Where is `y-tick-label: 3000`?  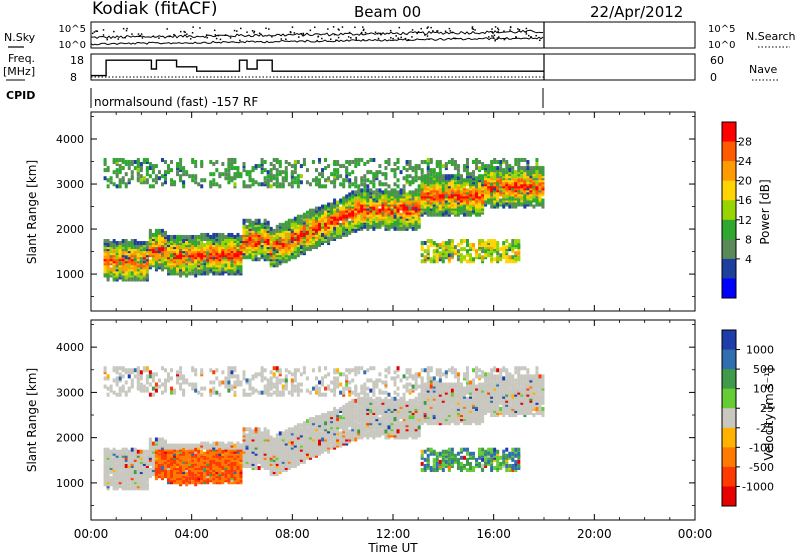 y-tick-label: 3000 is located at coordinates (70, 184).